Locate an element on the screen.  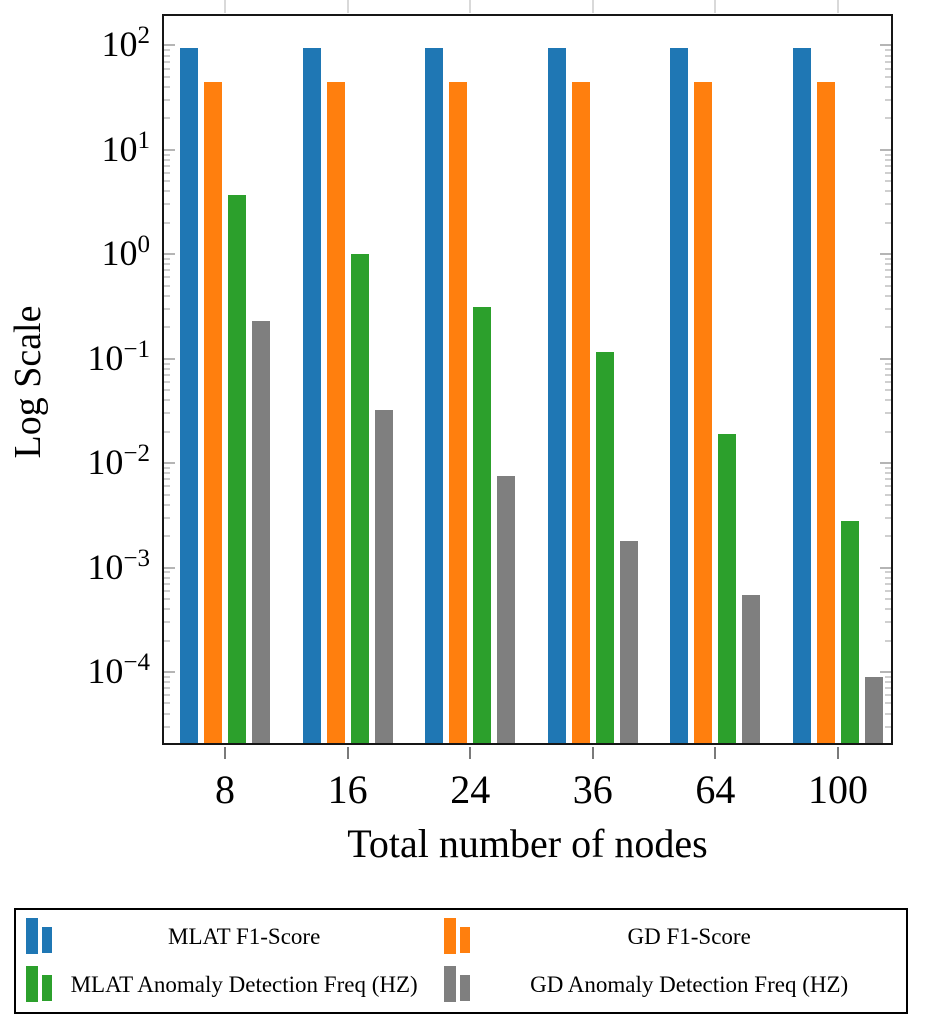
legend-item: GD F1-Score is located at coordinates (670, 937).